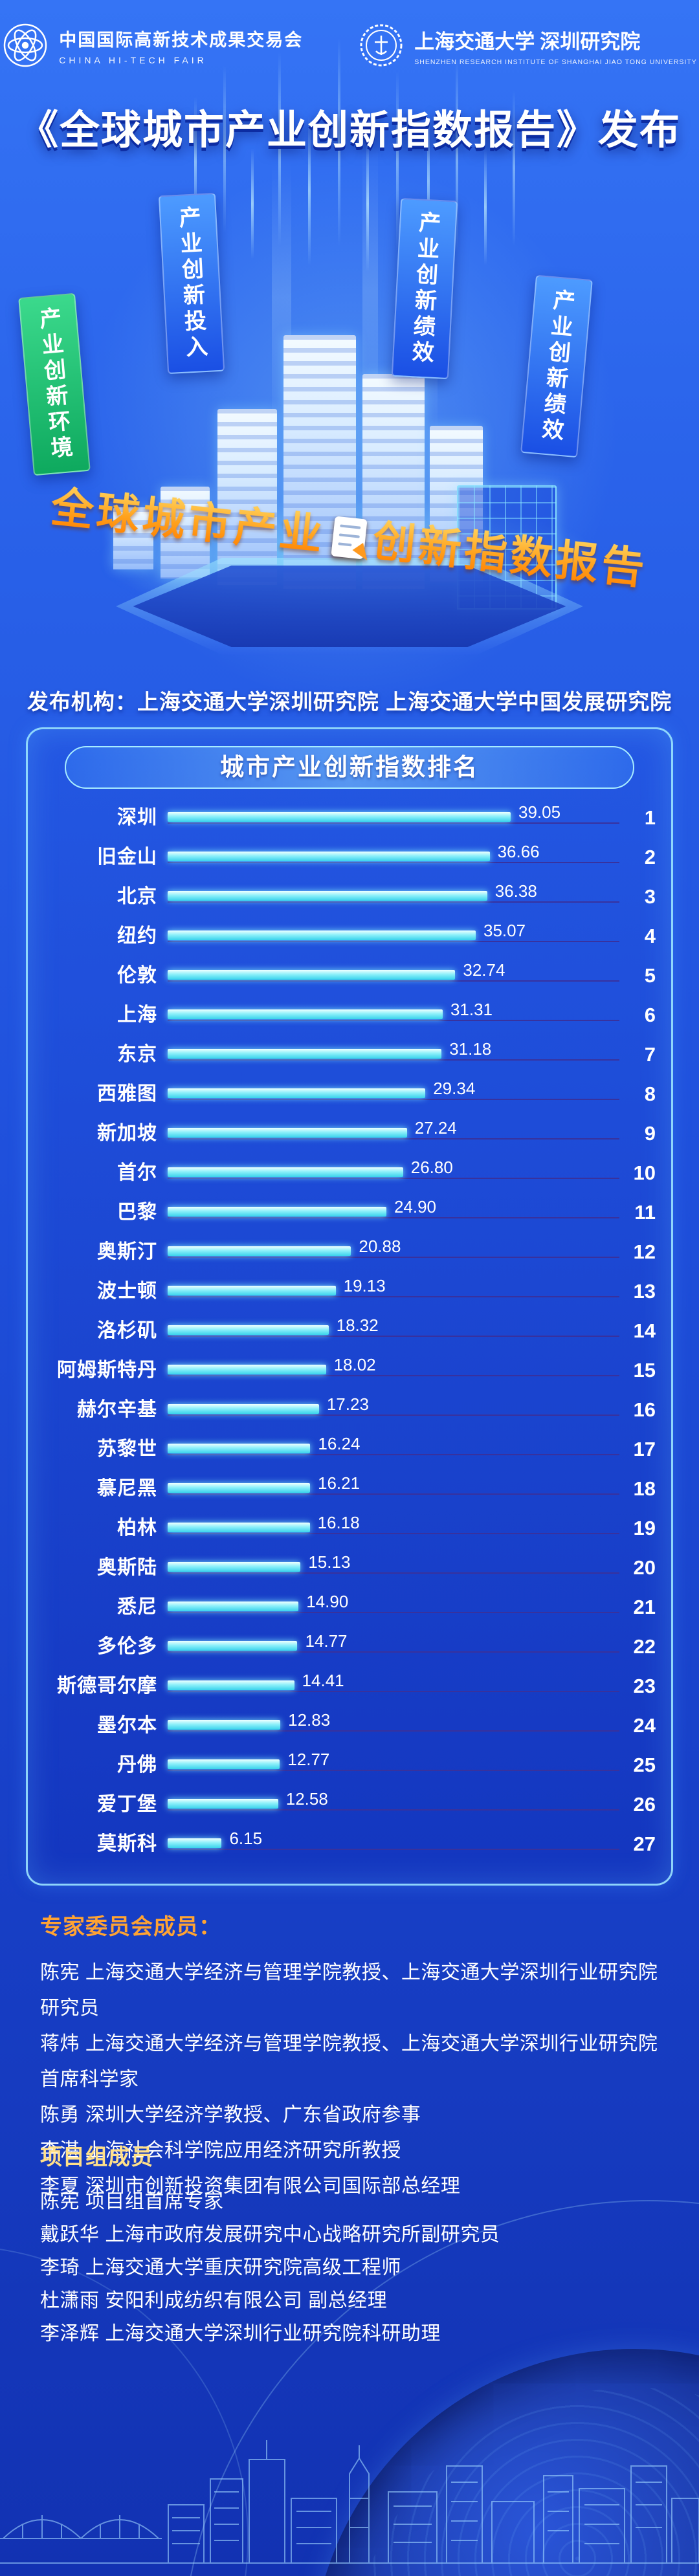  What do you see at coordinates (471, 1010) in the screenshot?
I see `value-label: 31.31` at bounding box center [471, 1010].